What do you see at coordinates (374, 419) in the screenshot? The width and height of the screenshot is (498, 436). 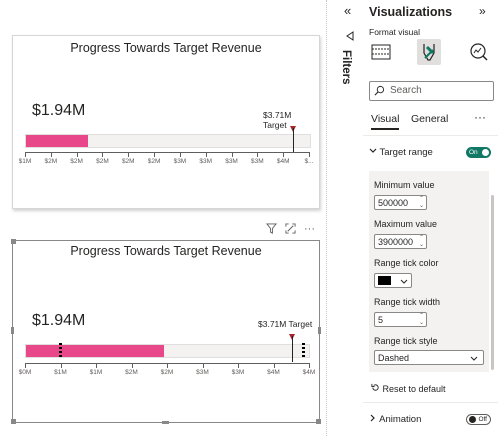 I see `chevron-right-icon` at bounding box center [374, 419].